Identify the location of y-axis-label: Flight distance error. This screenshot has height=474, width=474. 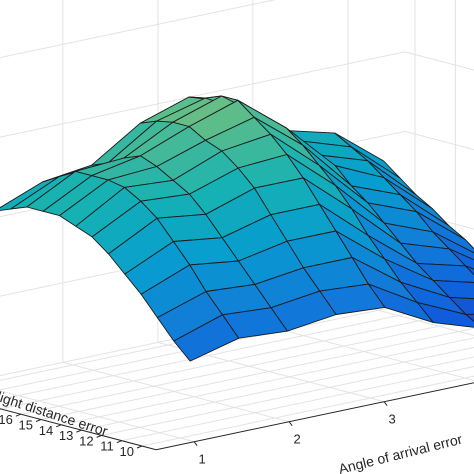
(55, 413).